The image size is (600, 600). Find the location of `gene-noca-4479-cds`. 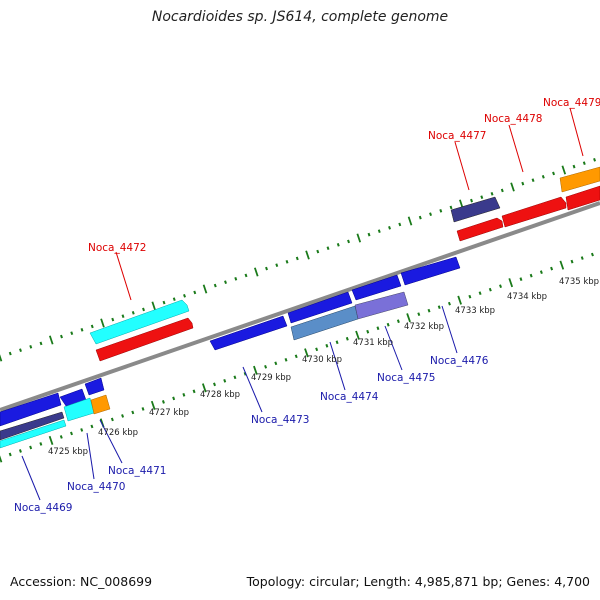

gene-noca-4479-cds is located at coordinates (579, 179).